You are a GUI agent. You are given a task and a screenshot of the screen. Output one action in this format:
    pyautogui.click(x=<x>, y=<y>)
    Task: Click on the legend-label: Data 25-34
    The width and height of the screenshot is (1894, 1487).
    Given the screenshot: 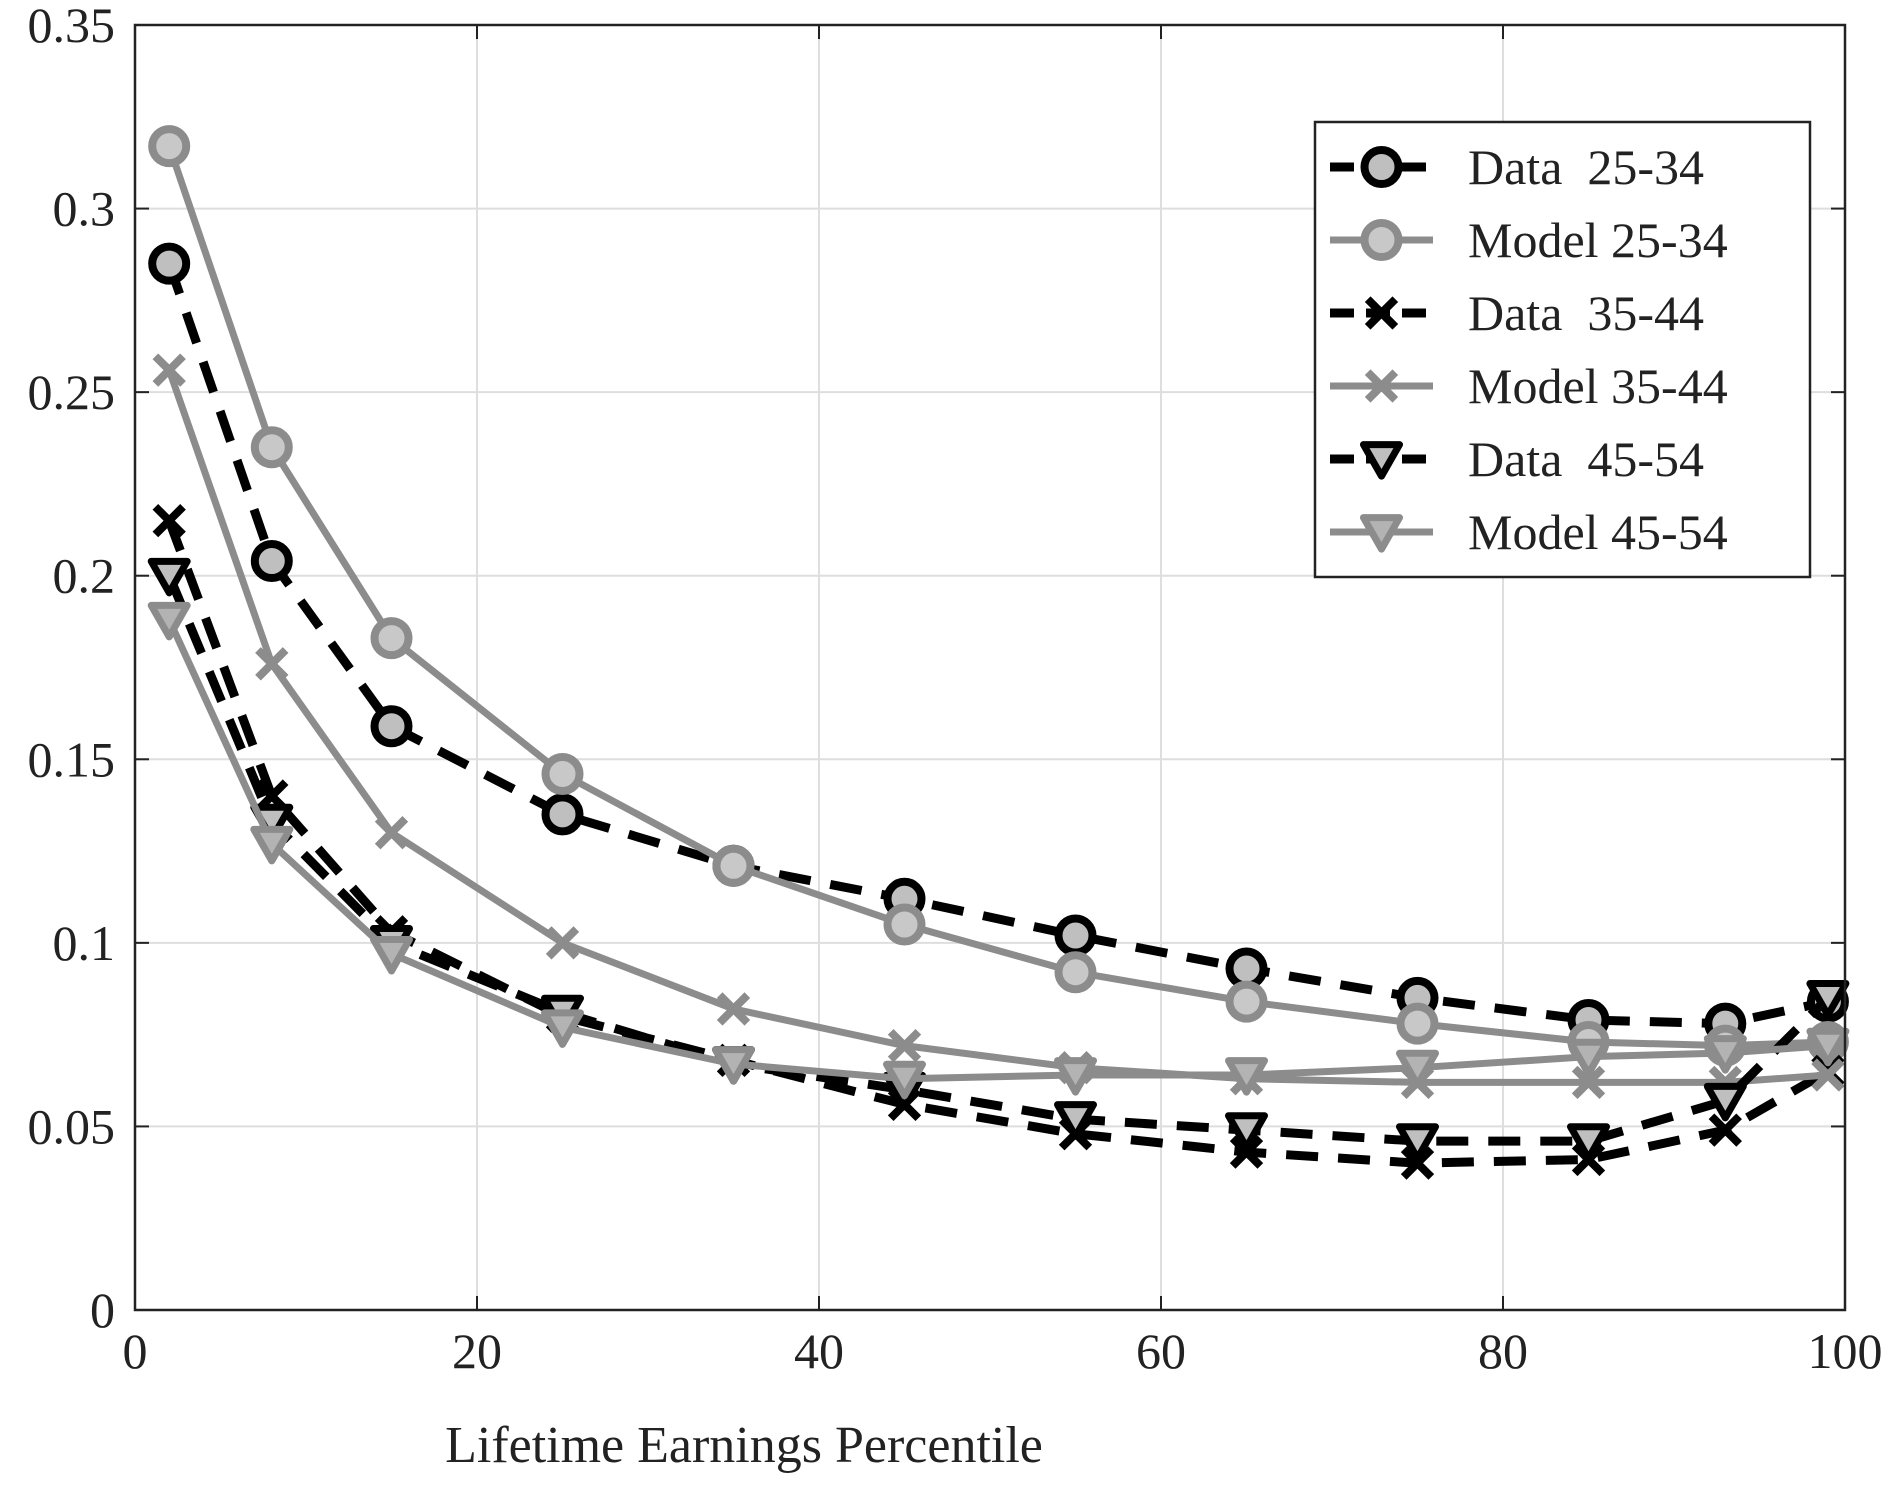 What is the action you would take?
    pyautogui.click(x=1586, y=167)
    